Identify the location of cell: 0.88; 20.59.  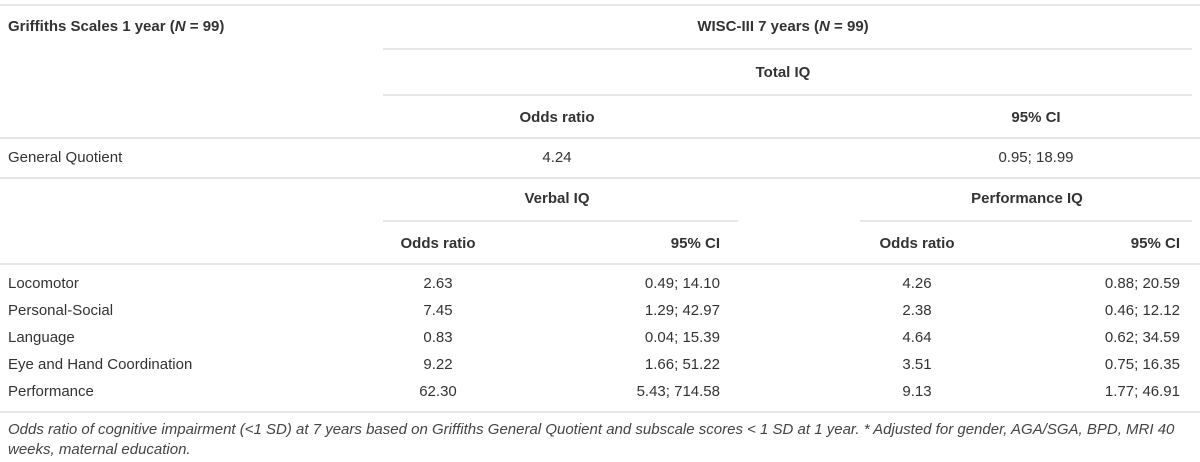
(1142, 283).